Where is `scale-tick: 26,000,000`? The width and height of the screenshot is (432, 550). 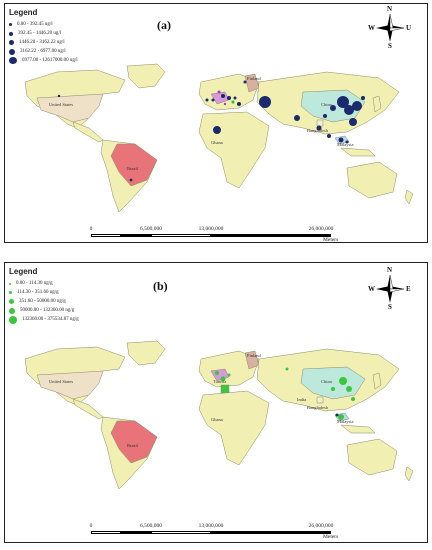
scale-tick: 26,000,000 is located at coordinates (321, 229).